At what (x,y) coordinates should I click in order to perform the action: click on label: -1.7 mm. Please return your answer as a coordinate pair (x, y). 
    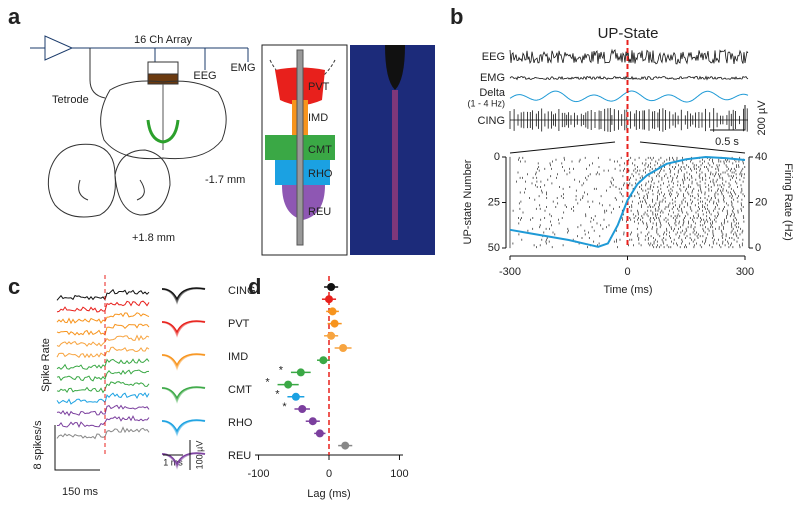
    Looking at the image, I should click on (225, 180).